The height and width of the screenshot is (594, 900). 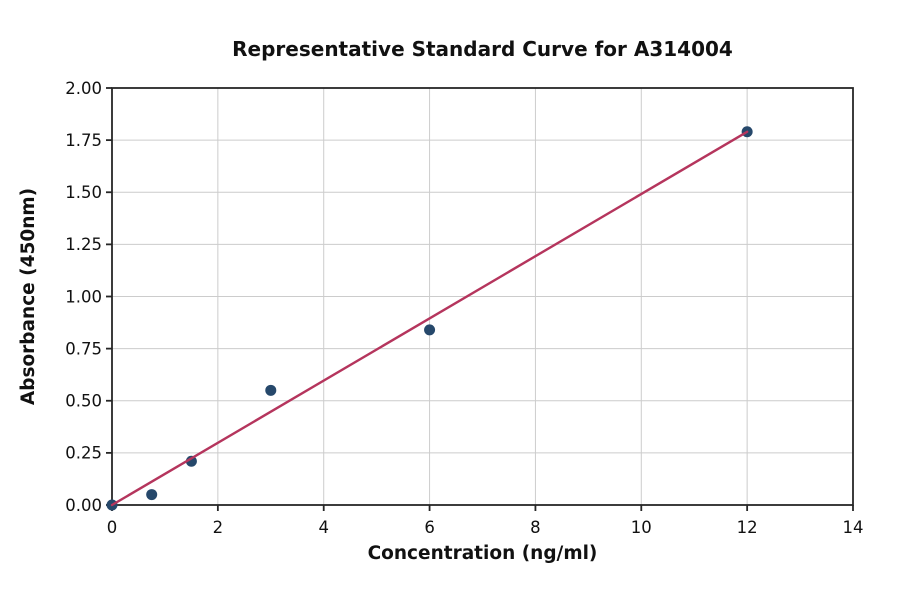 What do you see at coordinates (483, 553) in the screenshot?
I see `x-axis-label: Concentration (ng/ml)` at bounding box center [483, 553].